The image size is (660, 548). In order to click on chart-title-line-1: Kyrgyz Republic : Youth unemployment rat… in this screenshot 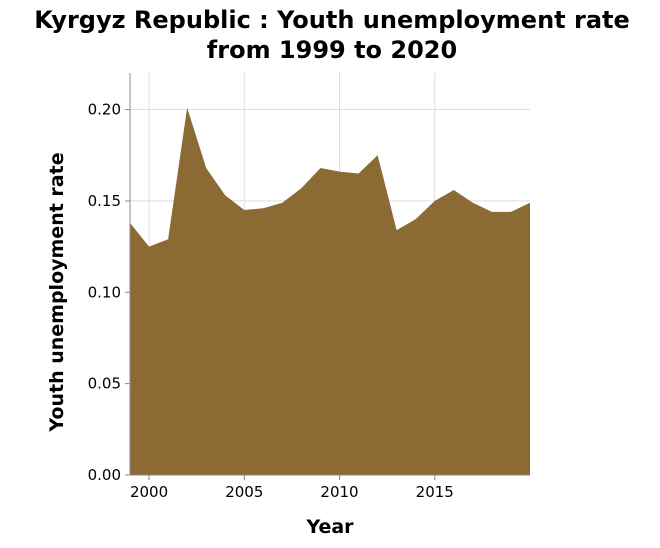, I will do `click(332, 20)`.